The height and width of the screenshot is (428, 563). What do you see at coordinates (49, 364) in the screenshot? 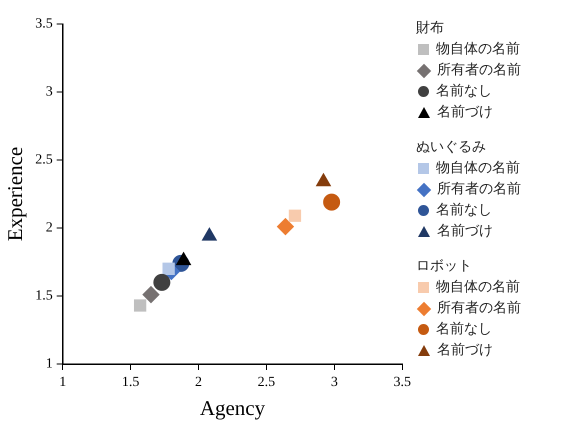
I see `y-tick-label: 1` at bounding box center [49, 364].